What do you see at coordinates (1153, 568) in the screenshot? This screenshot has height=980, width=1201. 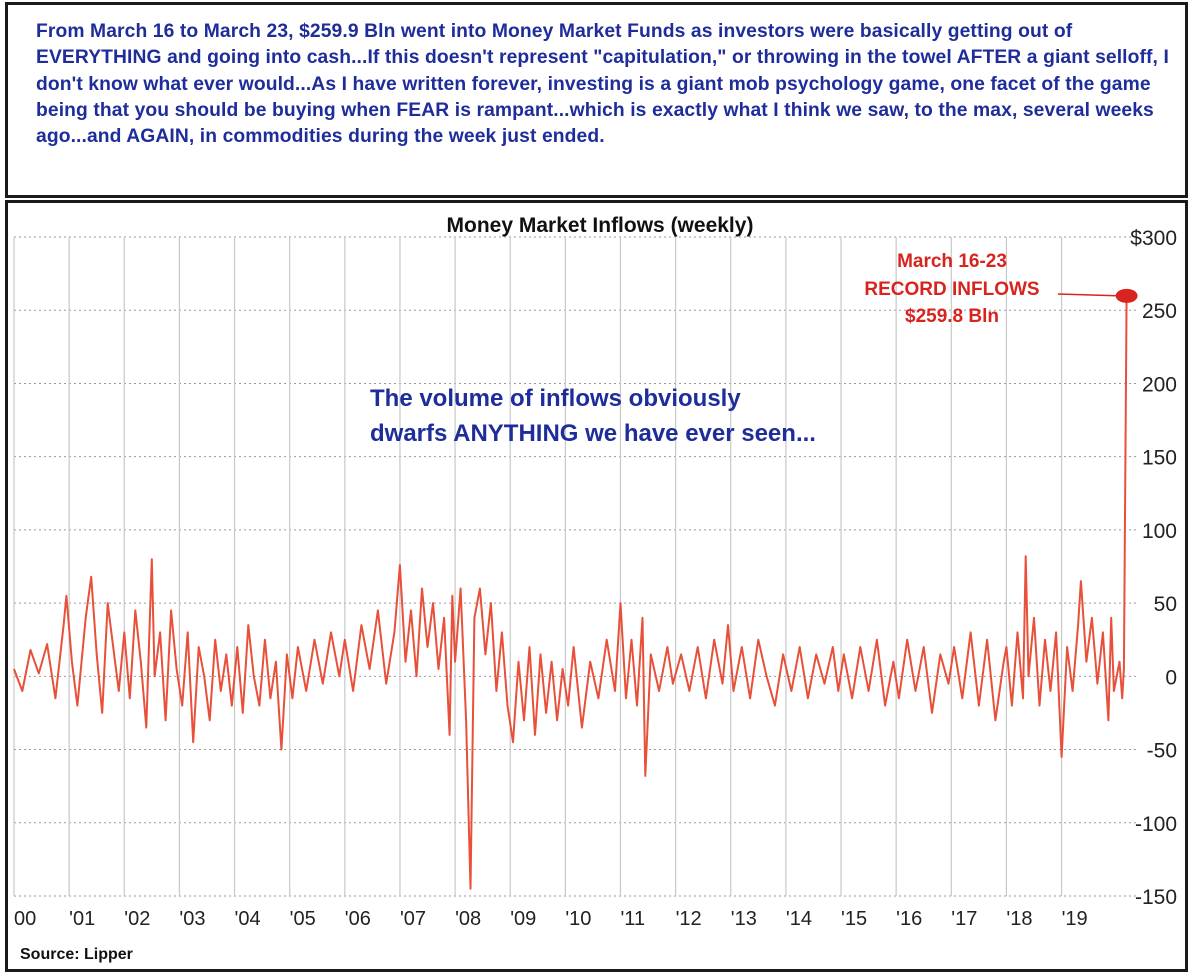 I see `y-axis-ticks: $300 250 200 150 100 50 0 -50 -100 -150` at bounding box center [1153, 568].